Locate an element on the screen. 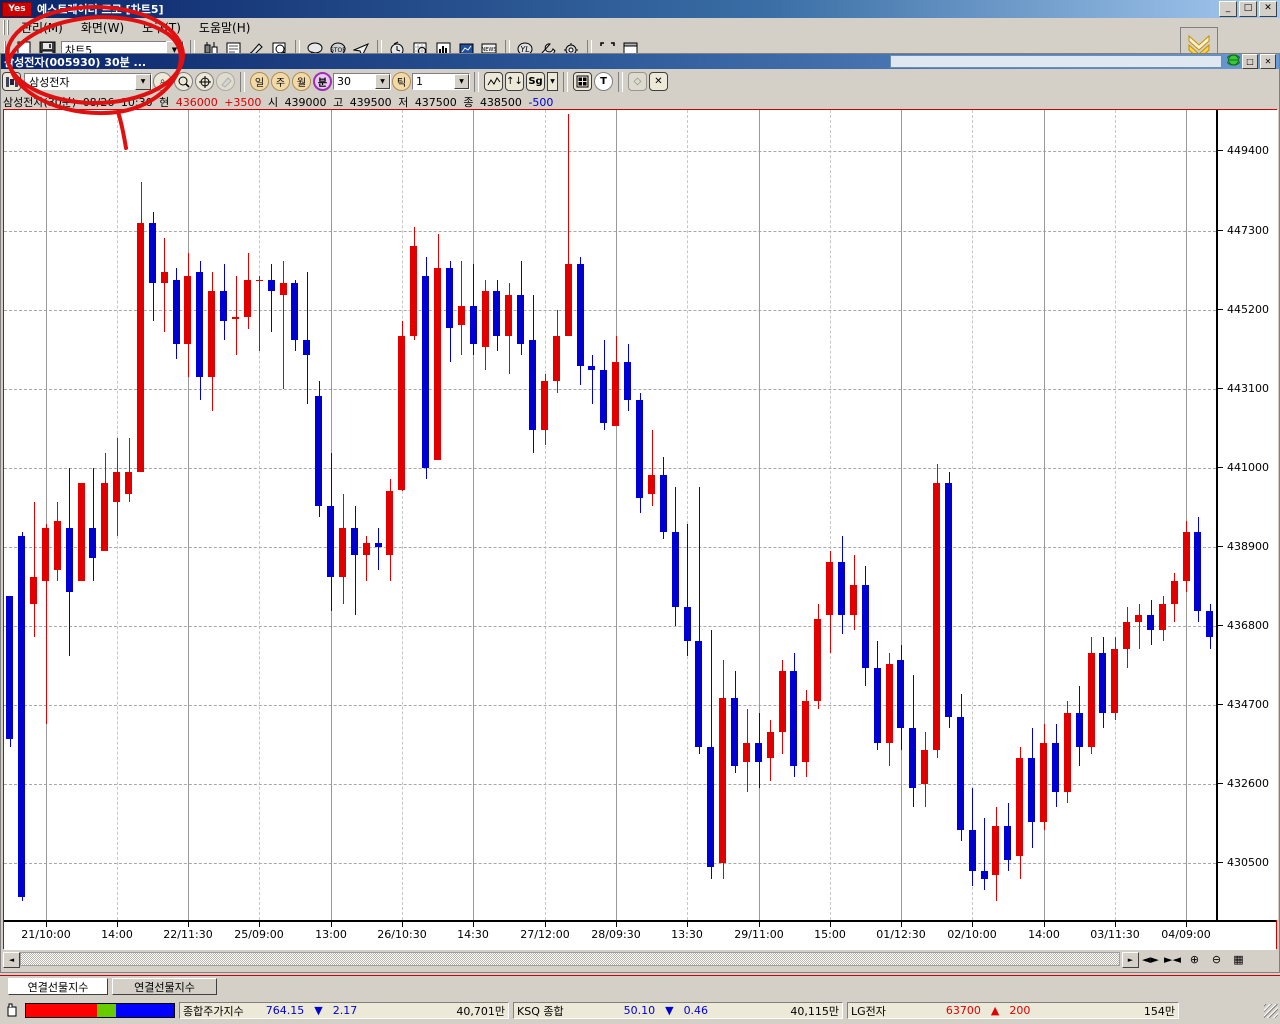 This screenshot has height=1024, width=1280. chart-window-titlebar: 삼성전자(005930) 30분 ... □ ✕ is located at coordinates (640, 61).